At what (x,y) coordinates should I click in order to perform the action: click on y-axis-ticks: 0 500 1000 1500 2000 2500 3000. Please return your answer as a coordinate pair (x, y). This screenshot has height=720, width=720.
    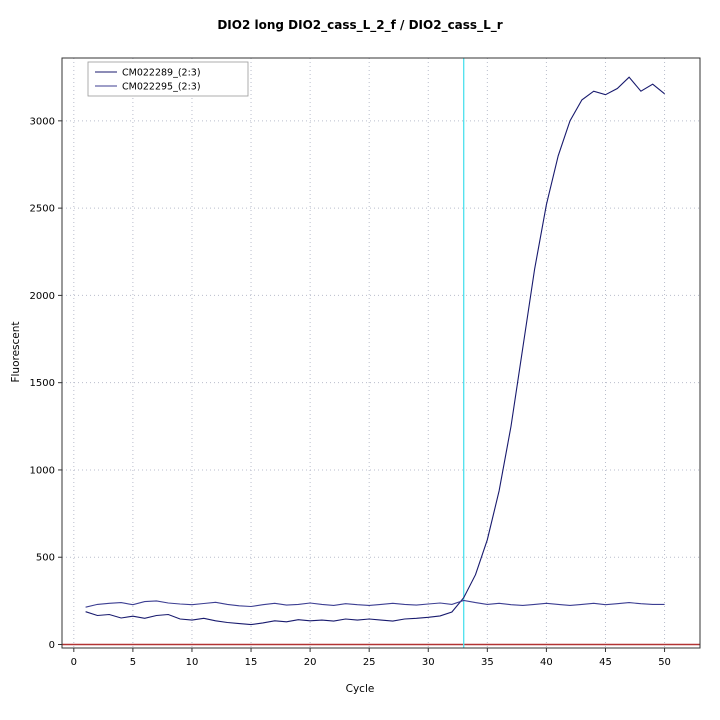
    Looking at the image, I should click on (46, 383).